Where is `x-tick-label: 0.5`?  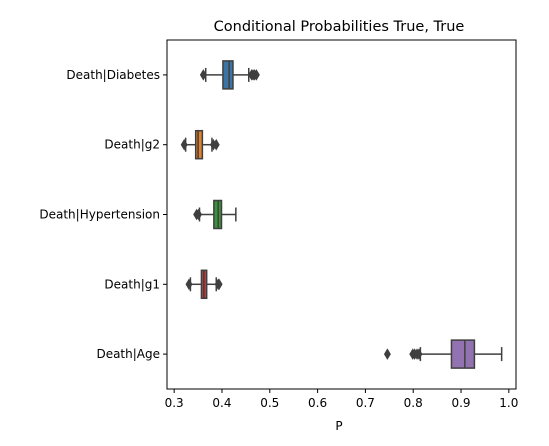
x-tick-label: 0.5 is located at coordinates (269, 403).